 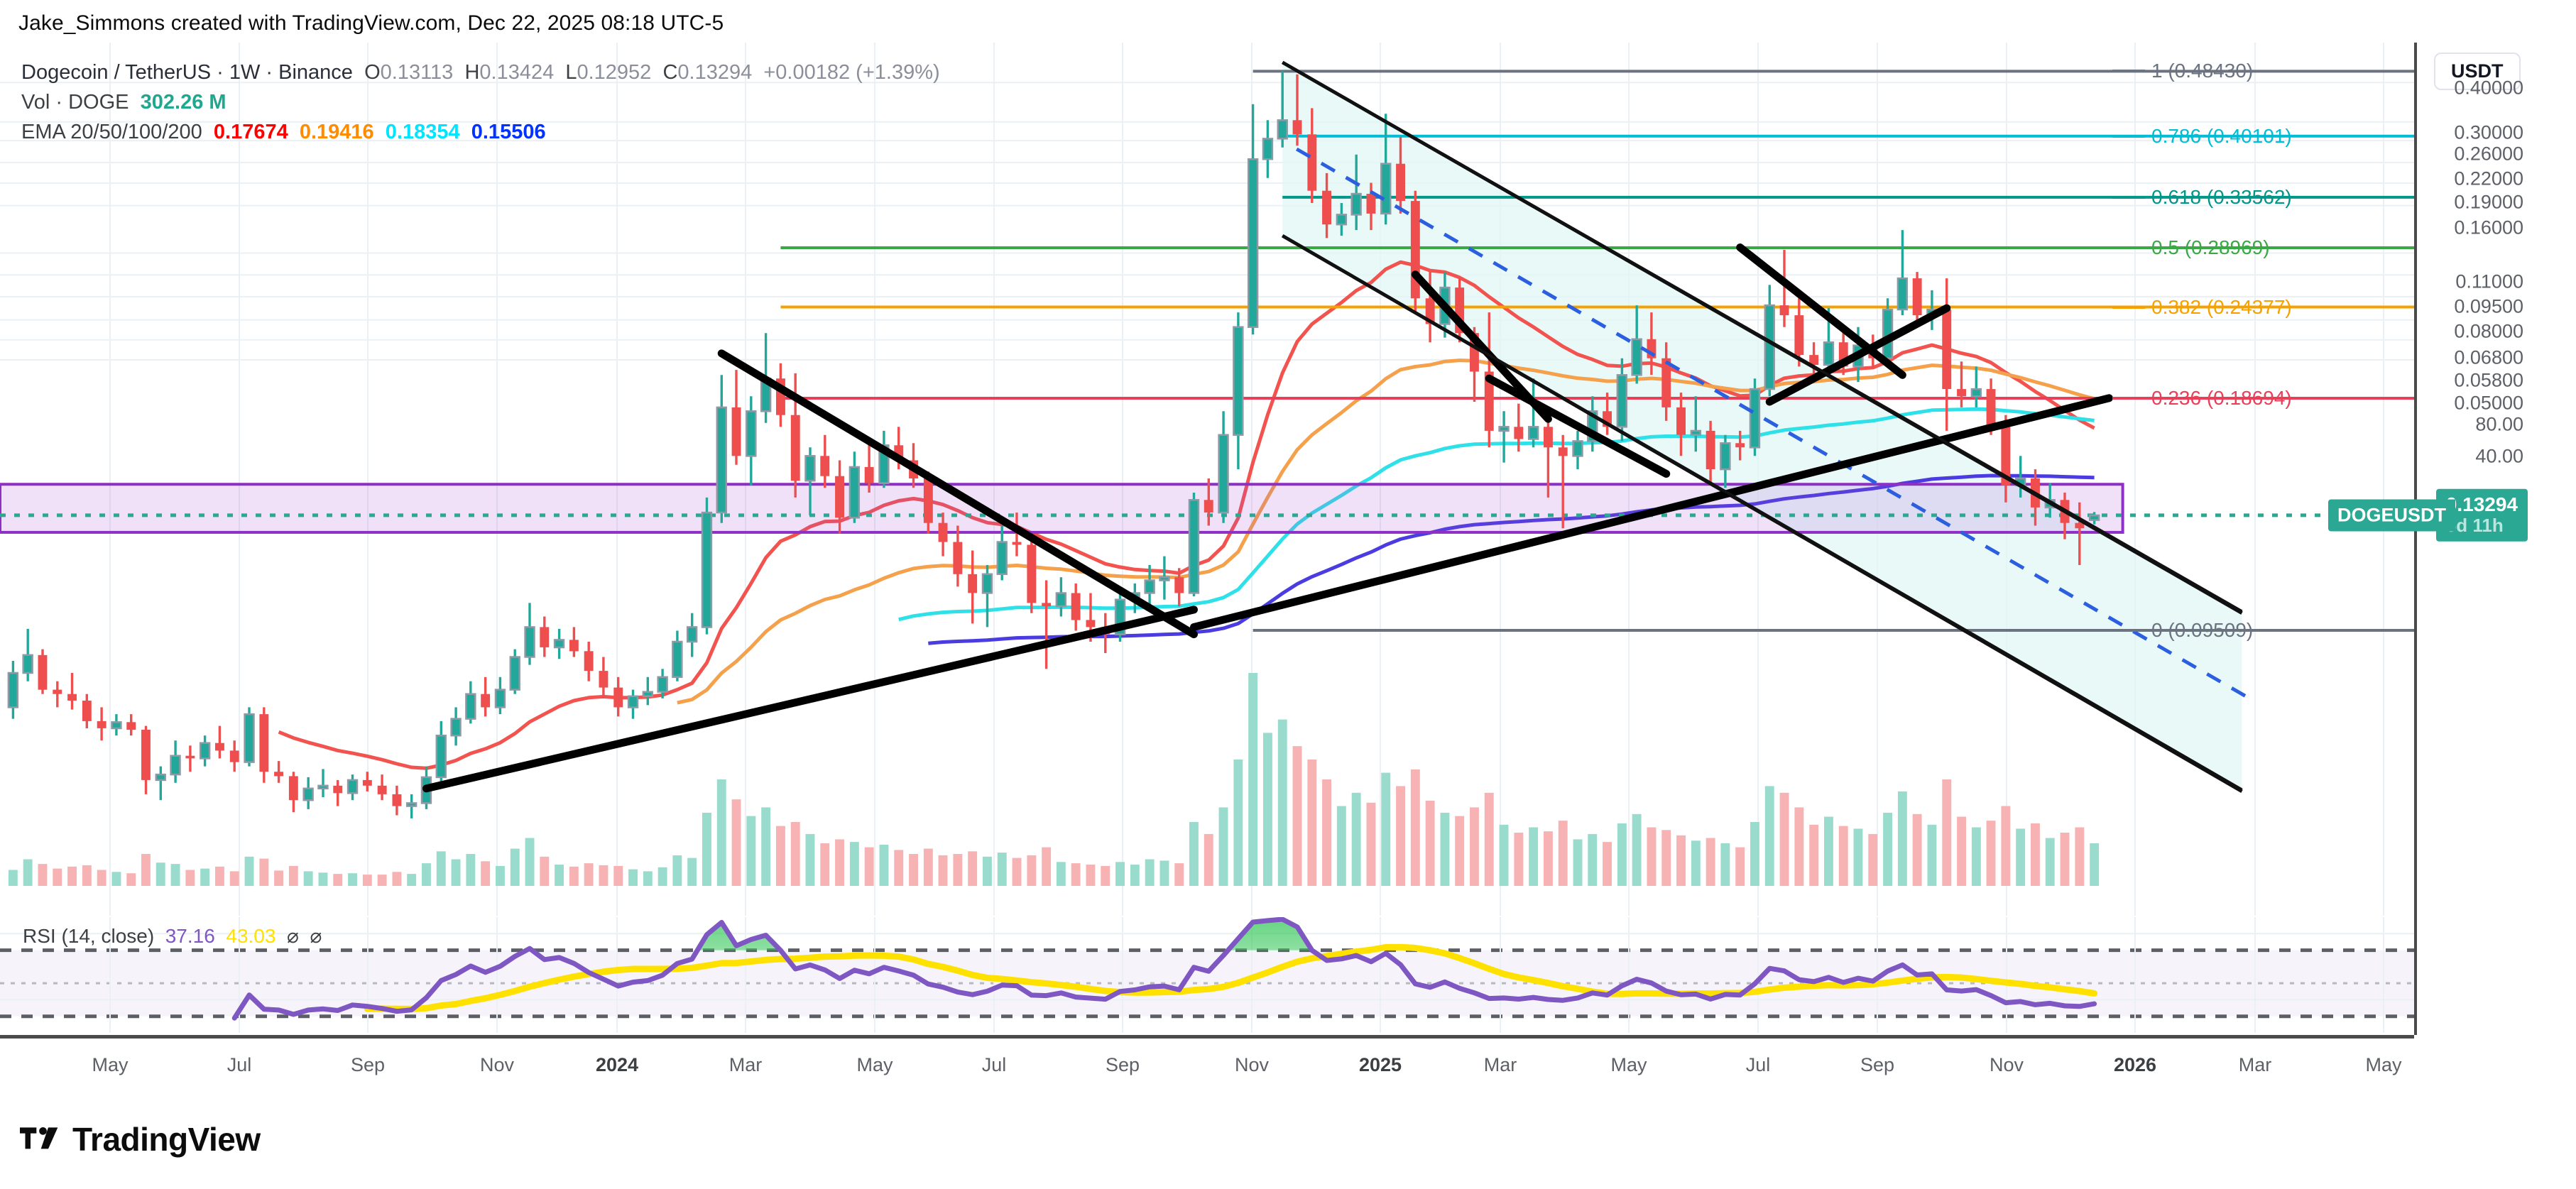 I want to click on legend-low-key: L, so click(x=571, y=72).